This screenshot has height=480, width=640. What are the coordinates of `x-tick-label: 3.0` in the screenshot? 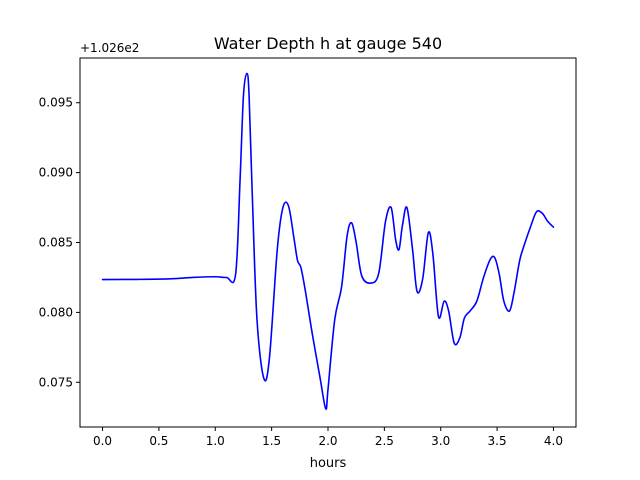 It's located at (440, 441).